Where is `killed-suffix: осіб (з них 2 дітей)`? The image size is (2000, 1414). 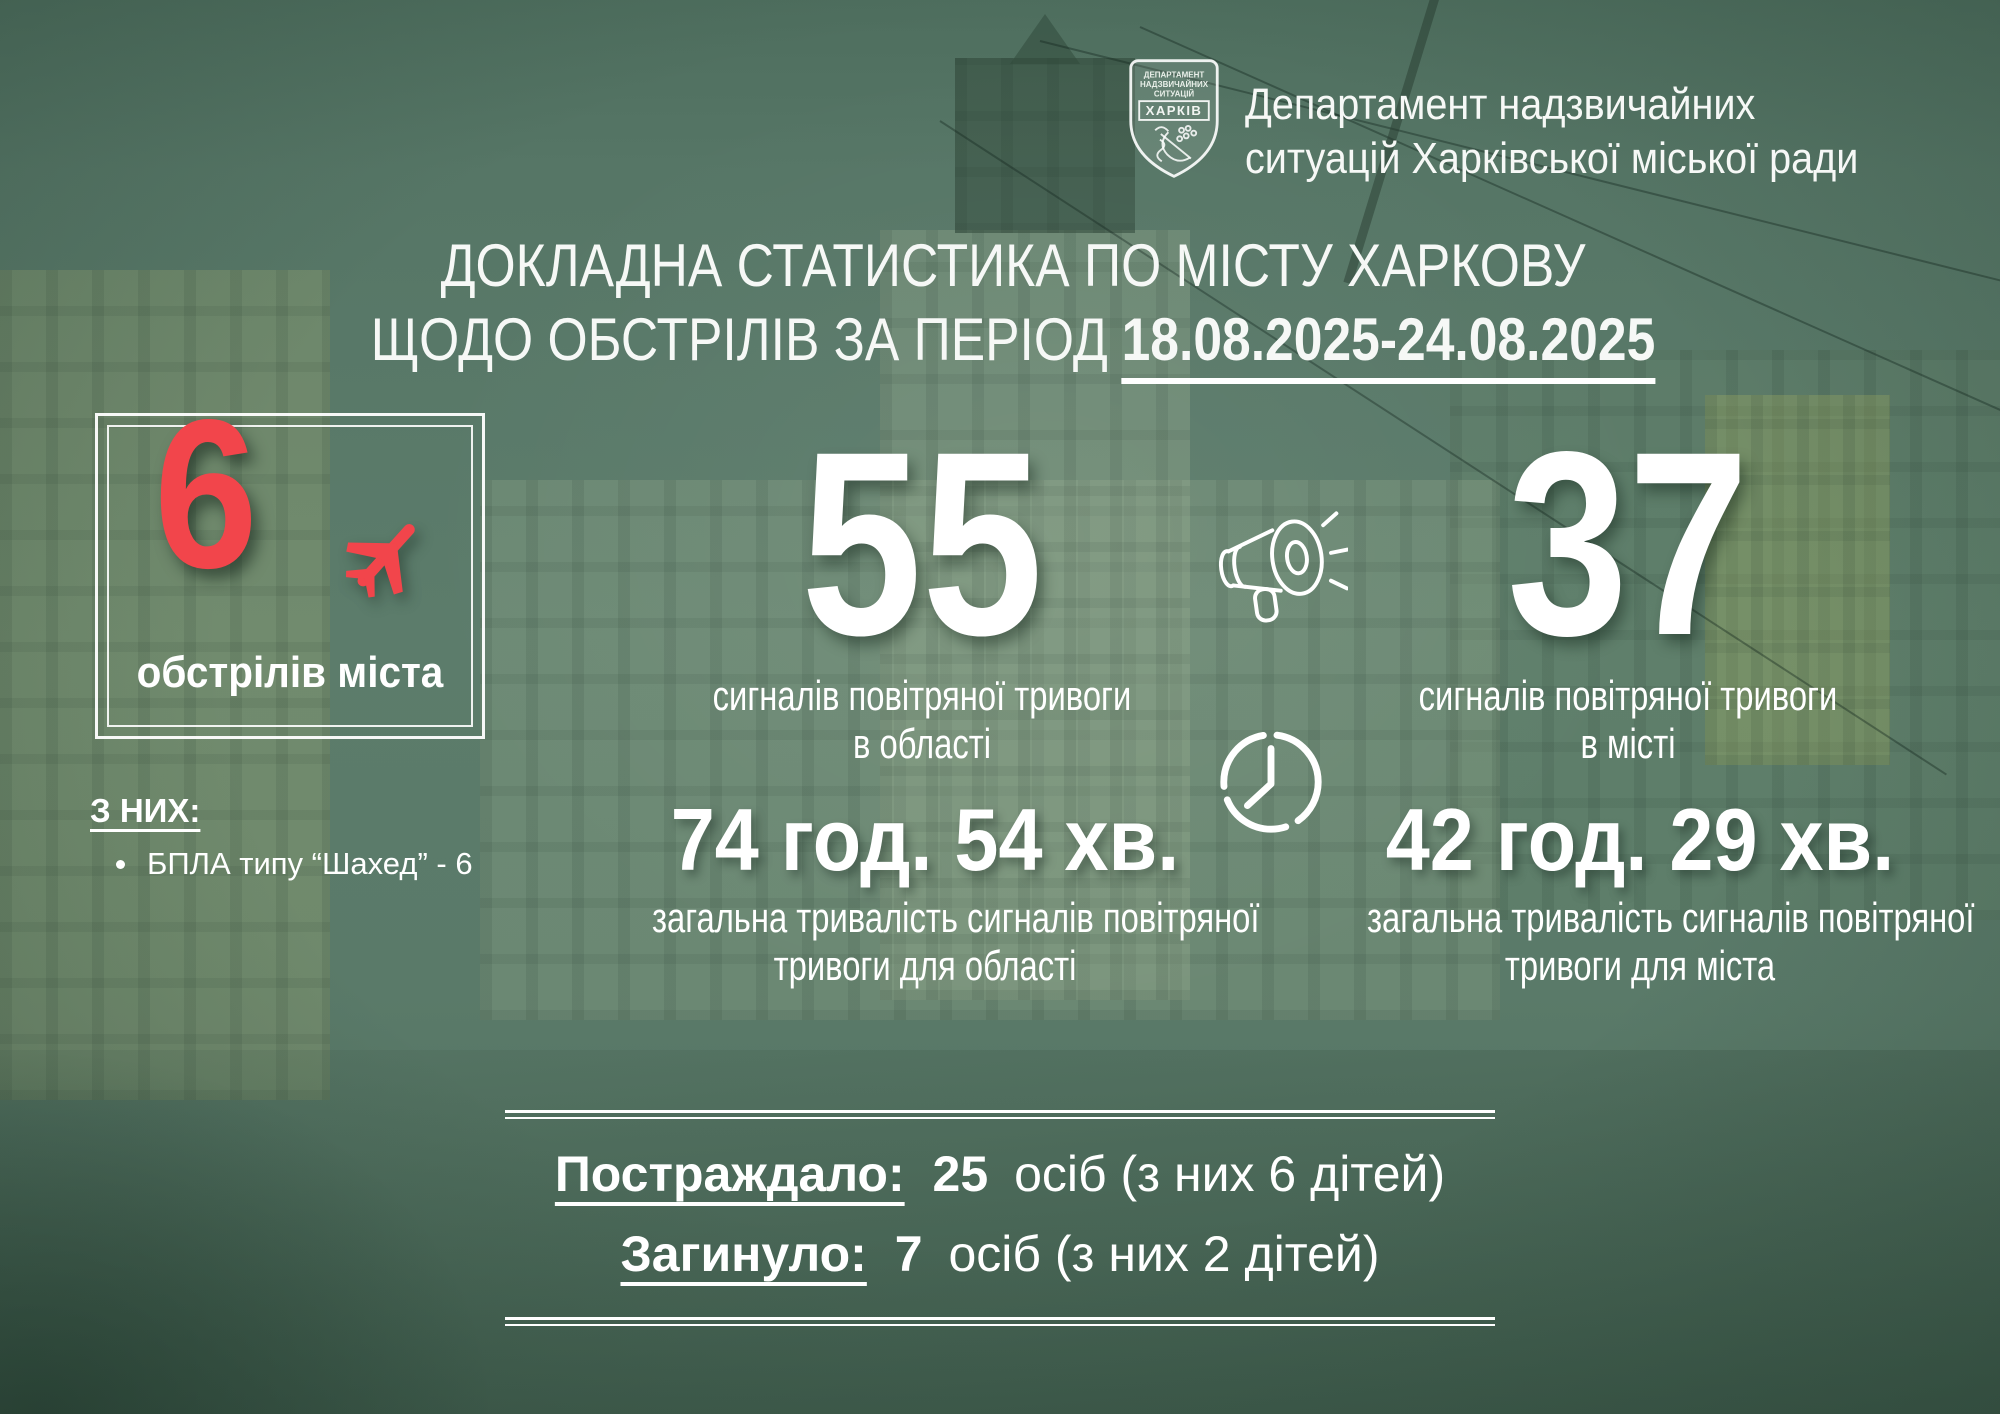 killed-suffix: осіб (з них 2 дітей) is located at coordinates (1164, 1254).